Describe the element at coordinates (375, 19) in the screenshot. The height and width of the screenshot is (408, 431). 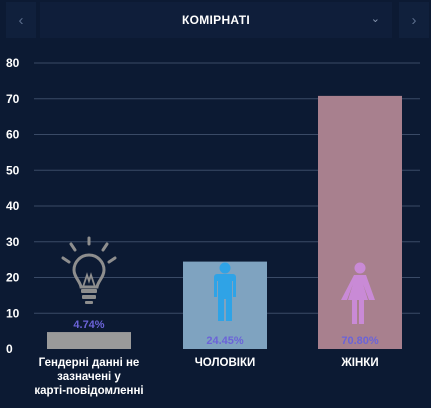
I see `chevron-down-icon: ⌄` at that location.